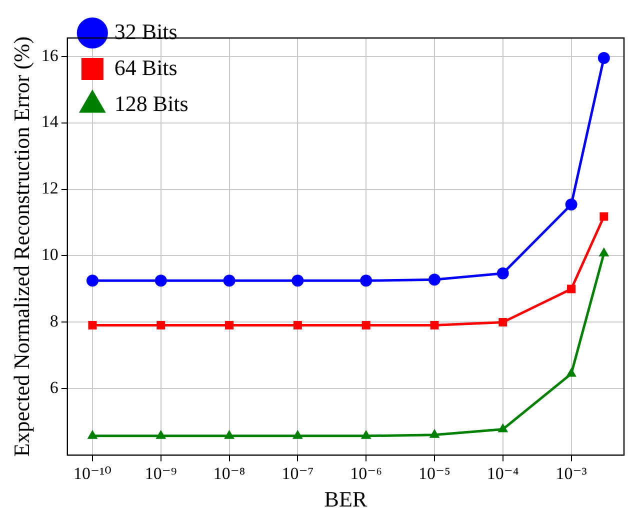 The width and height of the screenshot is (638, 522). Describe the element at coordinates (571, 473) in the screenshot. I see `x-tick-label: 10⁻³` at that location.